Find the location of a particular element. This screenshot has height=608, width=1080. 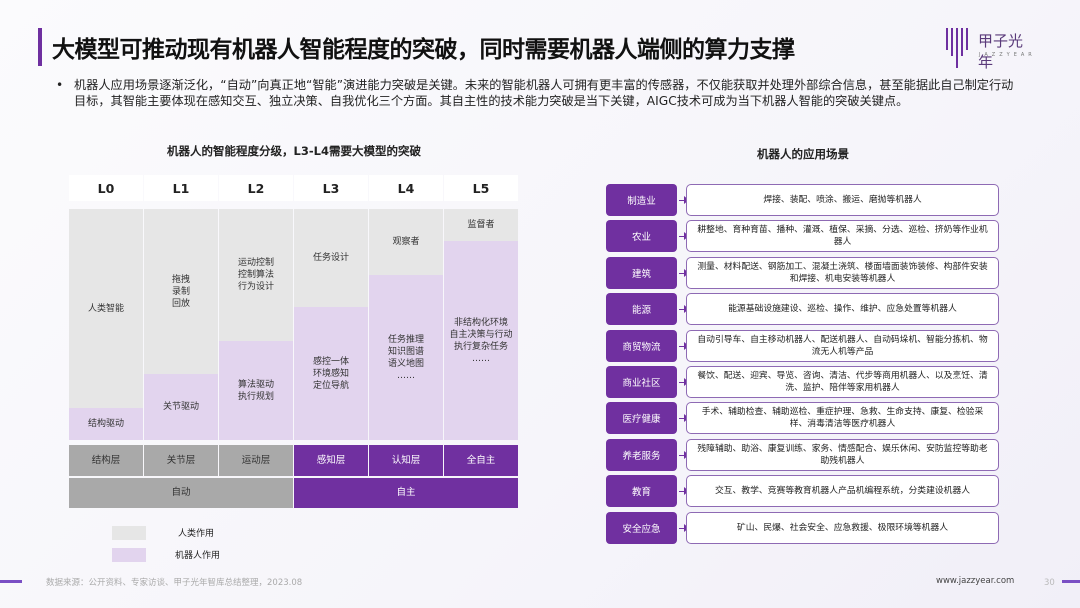

legend-label-robot: 机器人作用 is located at coordinates (198, 556).